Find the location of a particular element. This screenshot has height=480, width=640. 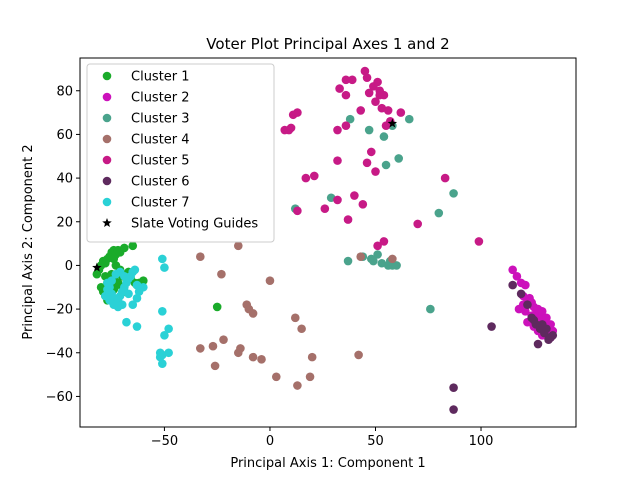

legend-label: Slate Voting Guides is located at coordinates (194, 224).